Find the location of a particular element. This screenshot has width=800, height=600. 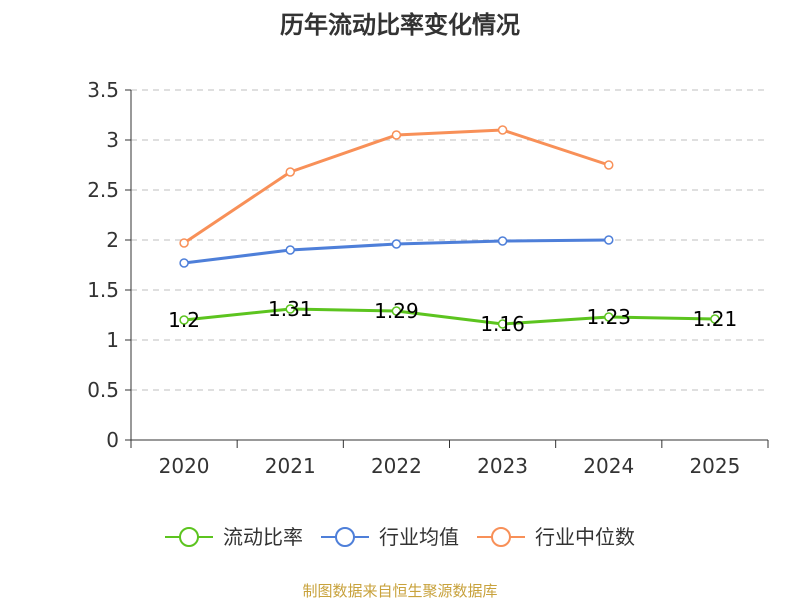

data-label: 1.31 is located at coordinates (290, 309).